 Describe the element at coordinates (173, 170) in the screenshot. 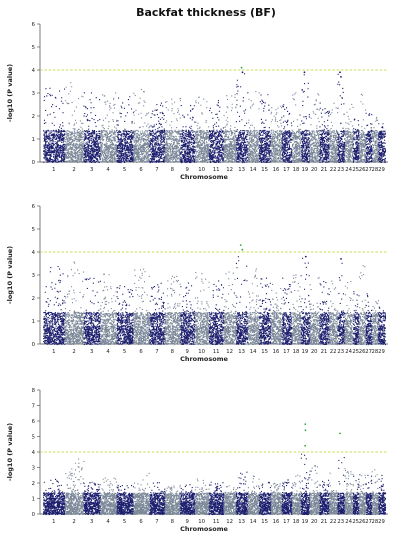

I see `x-tick-label: 8` at that location.